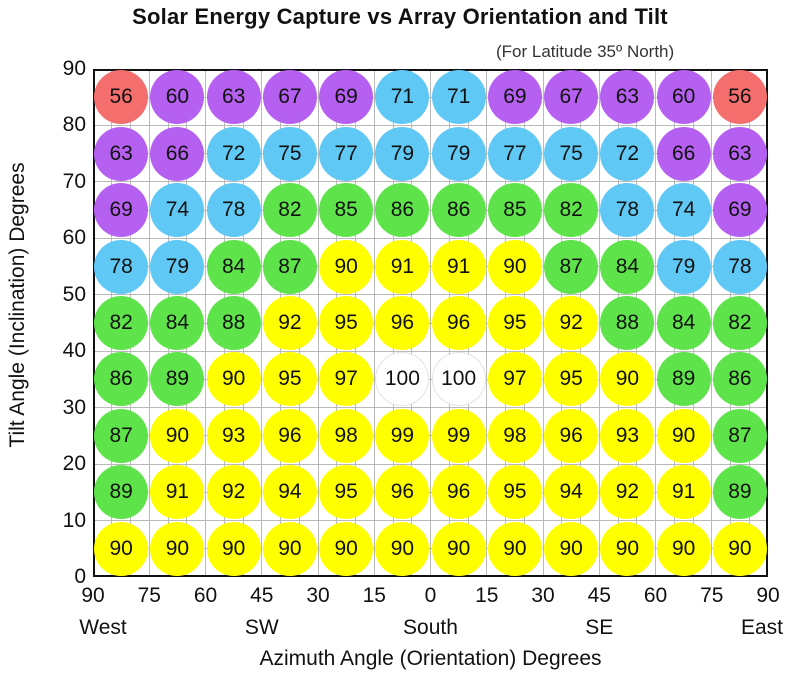 This screenshot has width=800, height=677. I want to click on x-direction-label: West, so click(103, 627).